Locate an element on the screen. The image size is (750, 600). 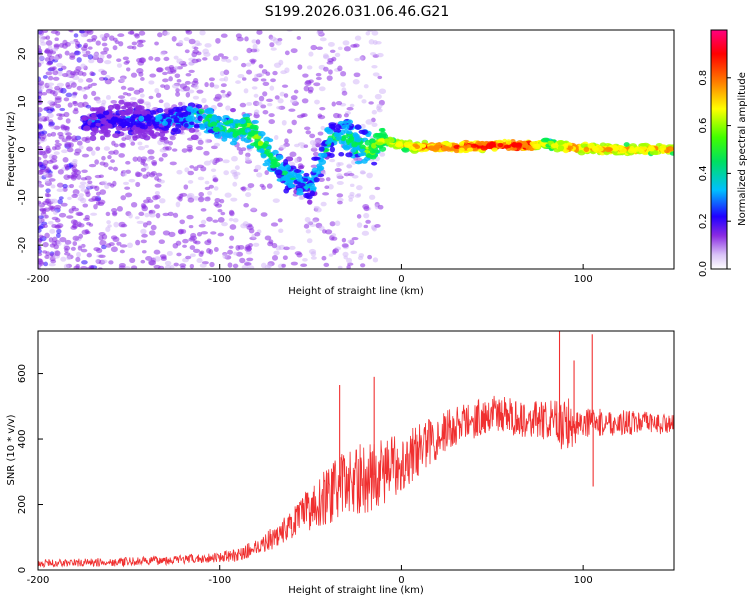
bottom-x-axis: -200 -100 0 100 is located at coordinates (310, 575).